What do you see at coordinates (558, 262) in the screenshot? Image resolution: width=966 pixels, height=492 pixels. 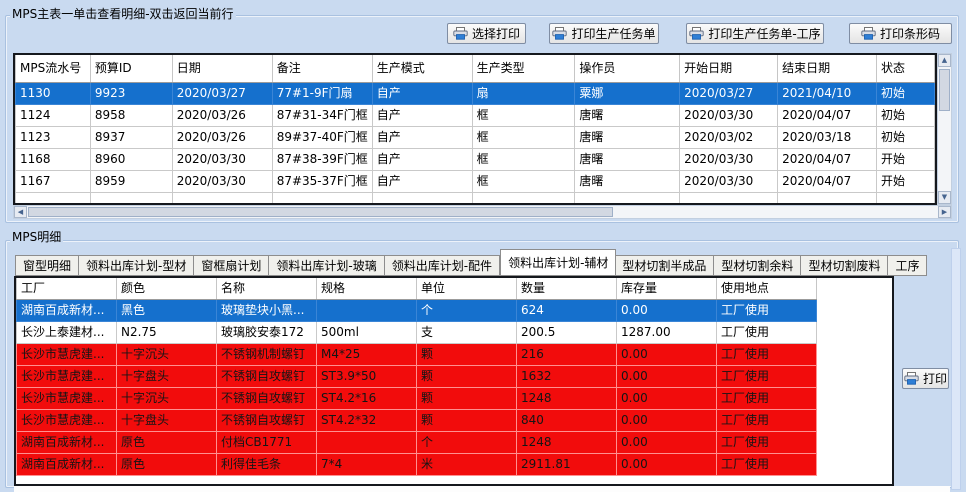 I see `tab-6: 领料出库计划-辅材` at bounding box center [558, 262].